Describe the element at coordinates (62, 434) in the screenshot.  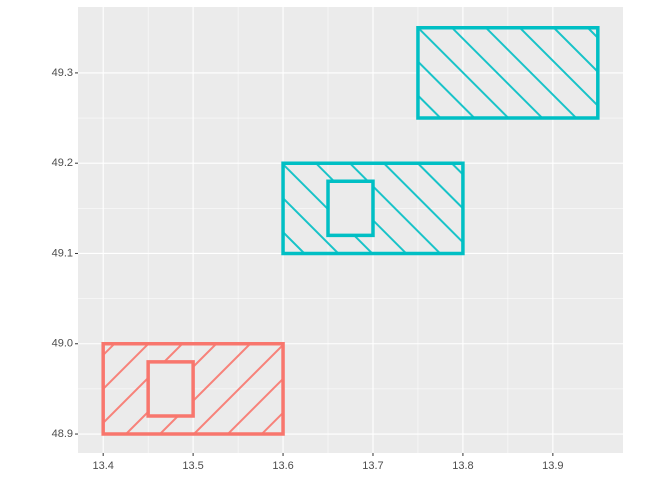
I see `y-tick-label: 48.9` at that location.